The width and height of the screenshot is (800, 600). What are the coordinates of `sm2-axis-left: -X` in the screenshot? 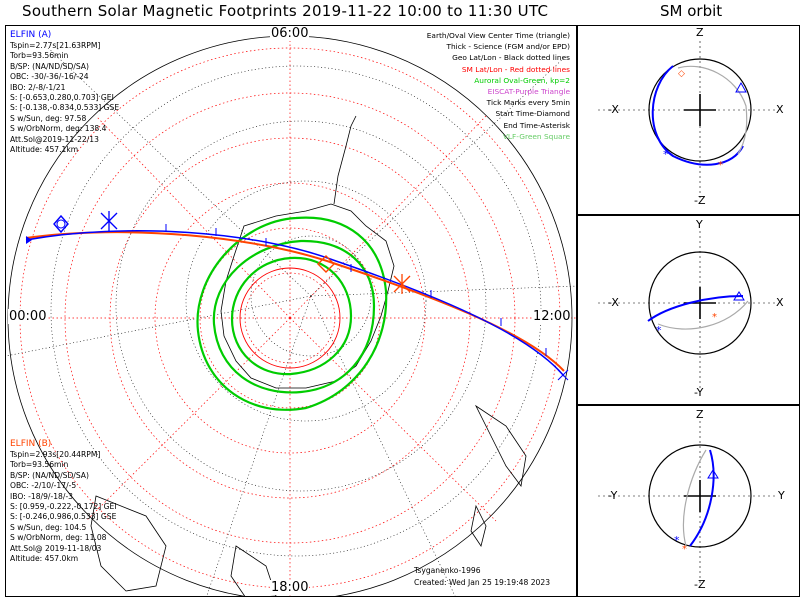 It's located at (613, 302).